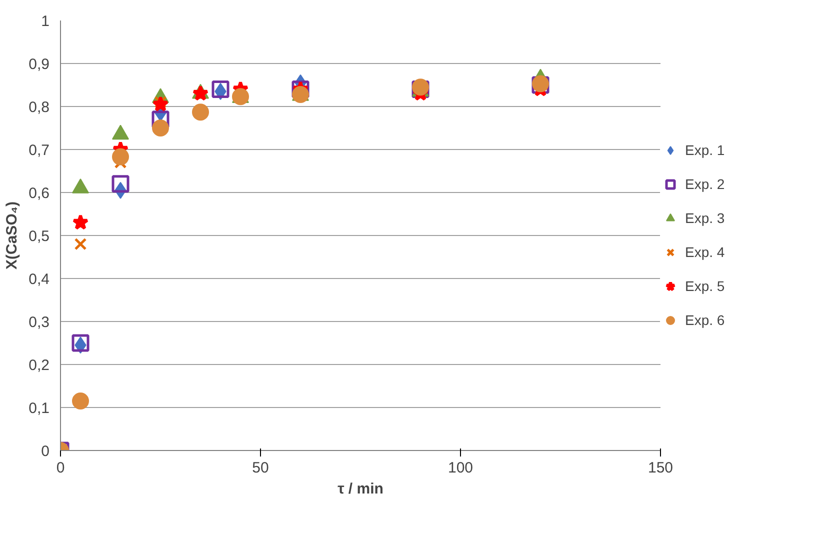 This screenshot has width=835, height=543. What do you see at coordinates (361, 489) in the screenshot?
I see `x-axis-title: τ / min` at bounding box center [361, 489].